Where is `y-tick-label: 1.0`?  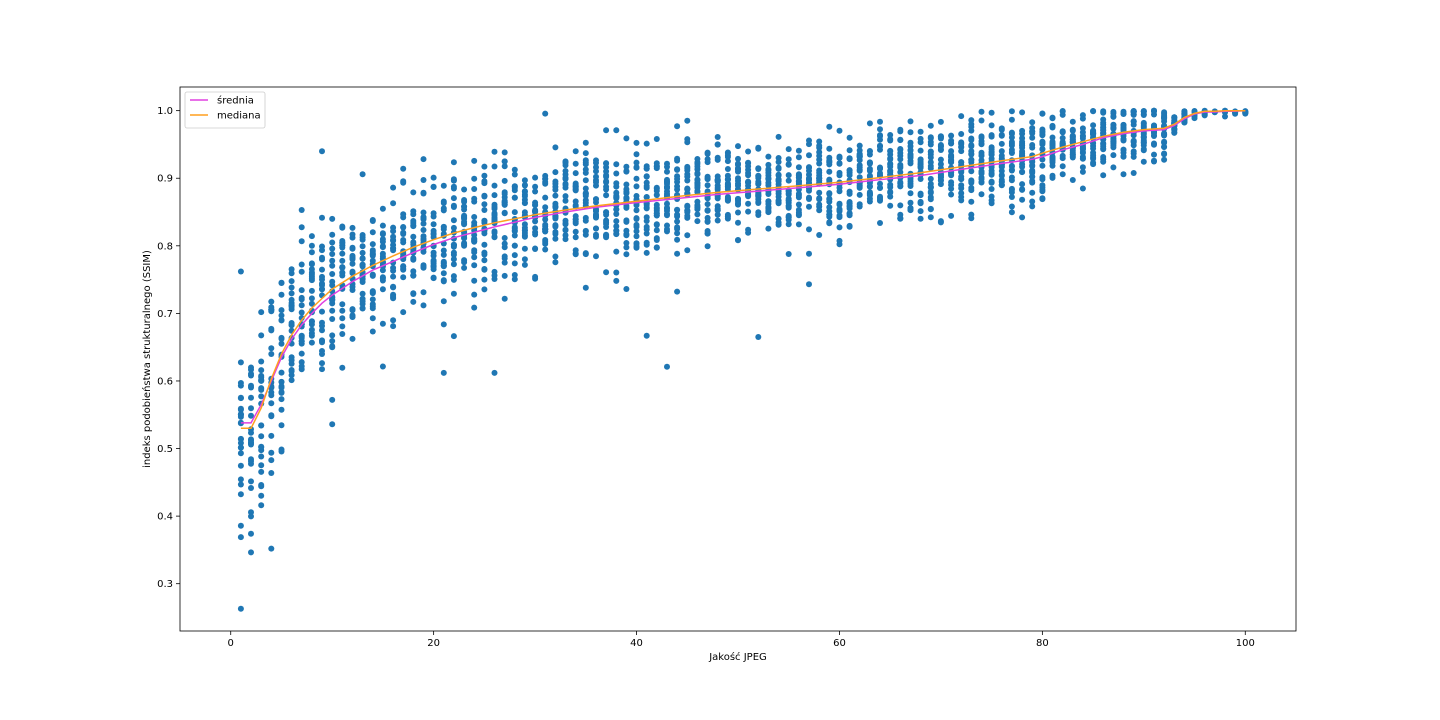
y-tick-label: 1.0 is located at coordinates (165, 111).